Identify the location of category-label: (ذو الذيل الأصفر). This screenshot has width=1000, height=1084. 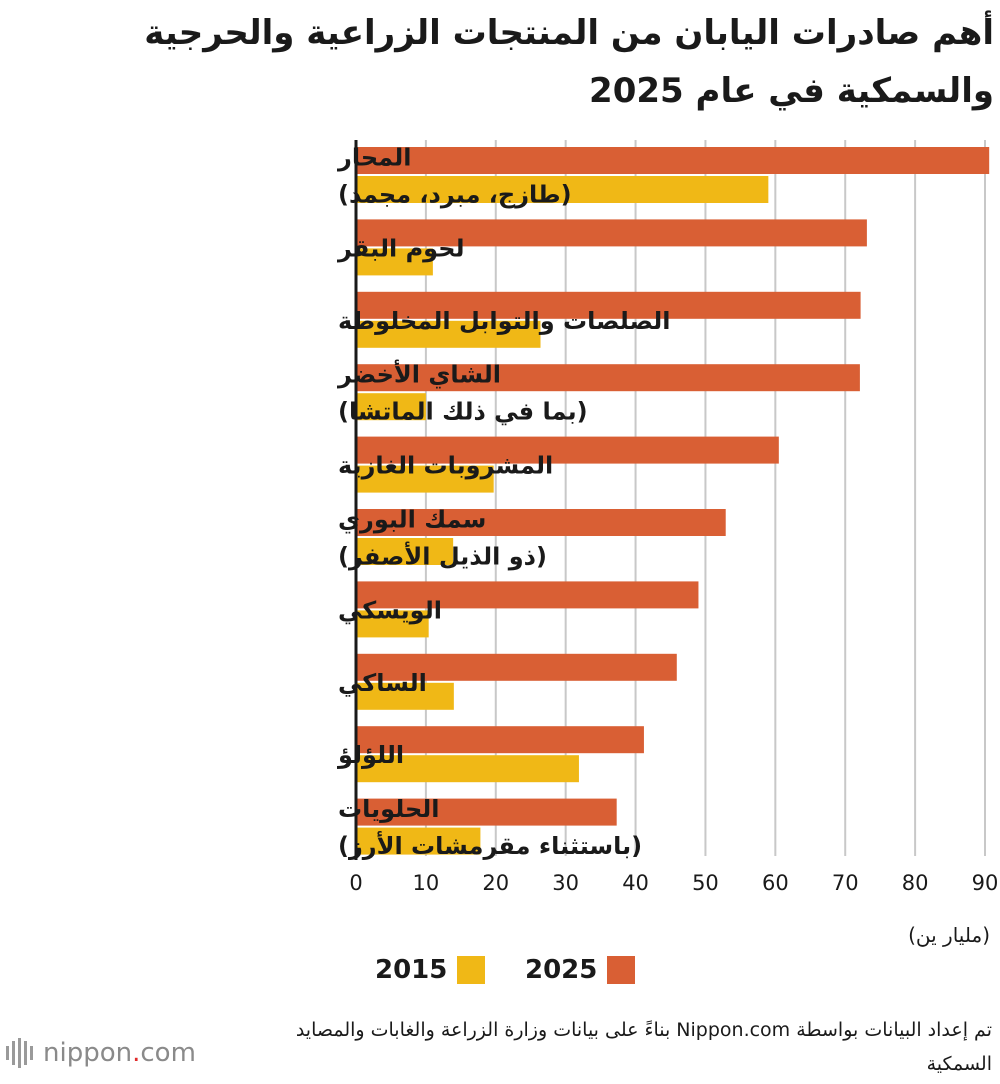
(442, 556).